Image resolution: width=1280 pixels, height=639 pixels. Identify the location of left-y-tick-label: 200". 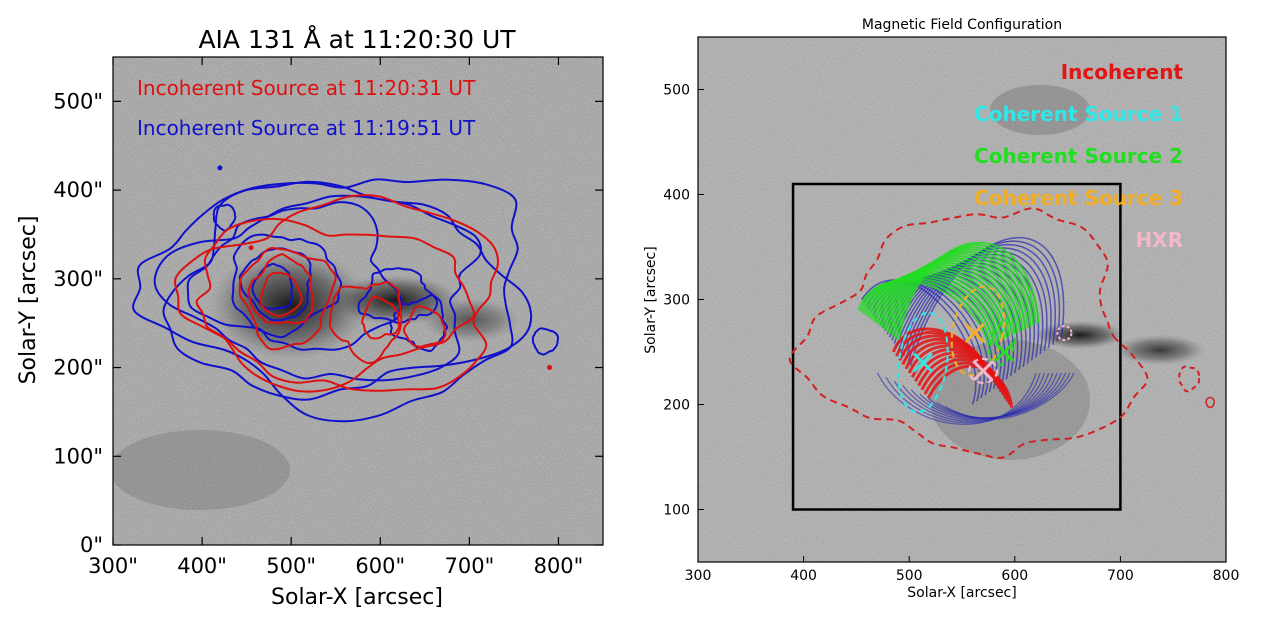
(78, 368).